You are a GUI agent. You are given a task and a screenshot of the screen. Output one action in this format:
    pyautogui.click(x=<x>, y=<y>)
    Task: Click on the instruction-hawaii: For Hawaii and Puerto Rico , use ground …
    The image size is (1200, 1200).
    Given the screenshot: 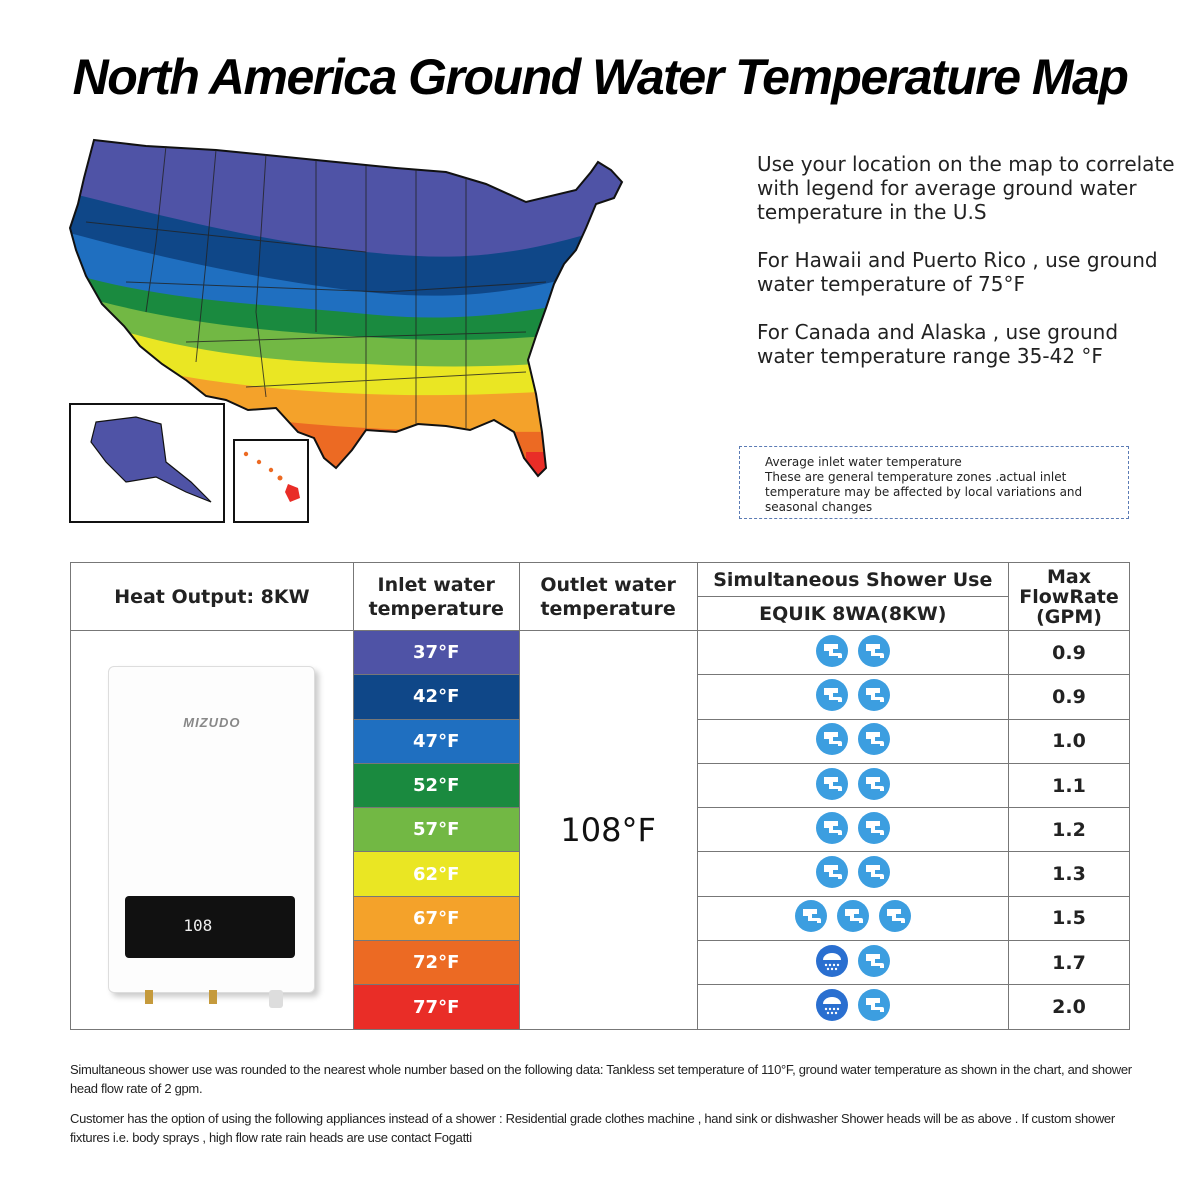 What is the action you would take?
    pyautogui.click(x=957, y=272)
    